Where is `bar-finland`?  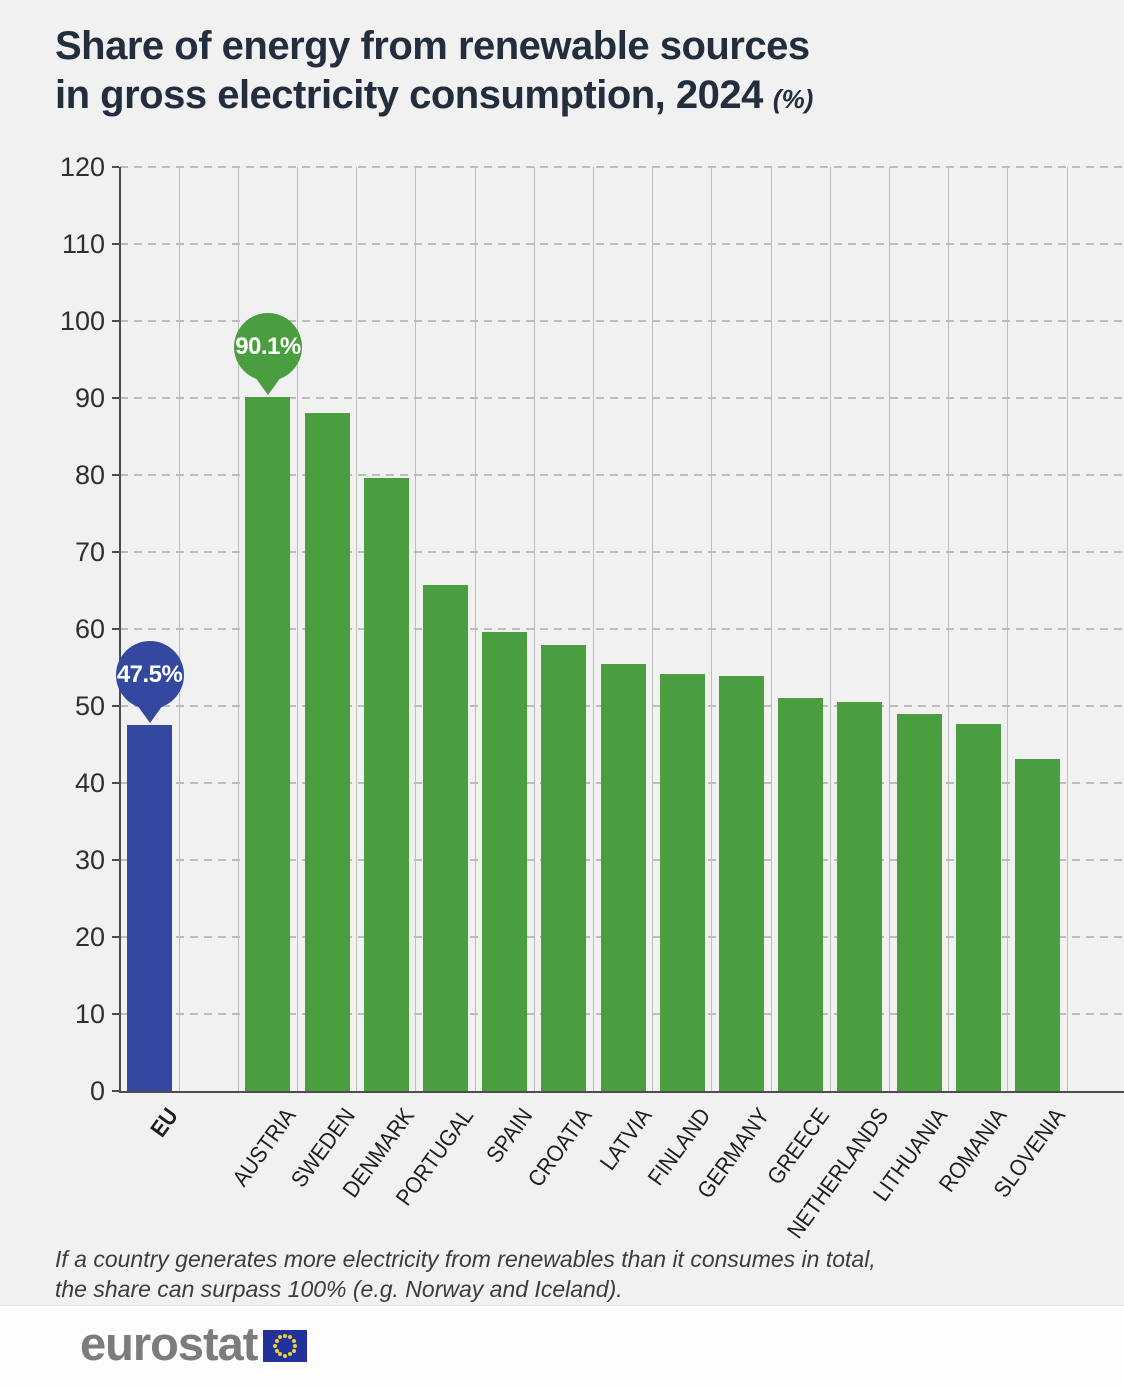 bar-finland is located at coordinates (682, 882).